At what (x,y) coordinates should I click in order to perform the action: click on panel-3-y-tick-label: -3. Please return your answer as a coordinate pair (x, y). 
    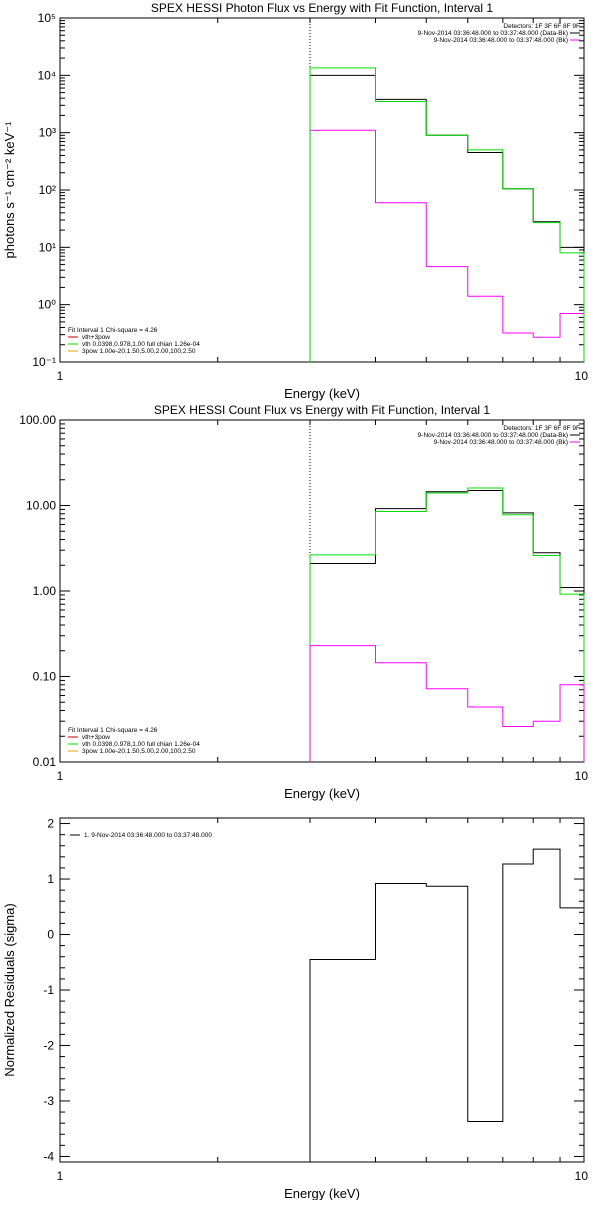
    Looking at the image, I should click on (48, 1101).